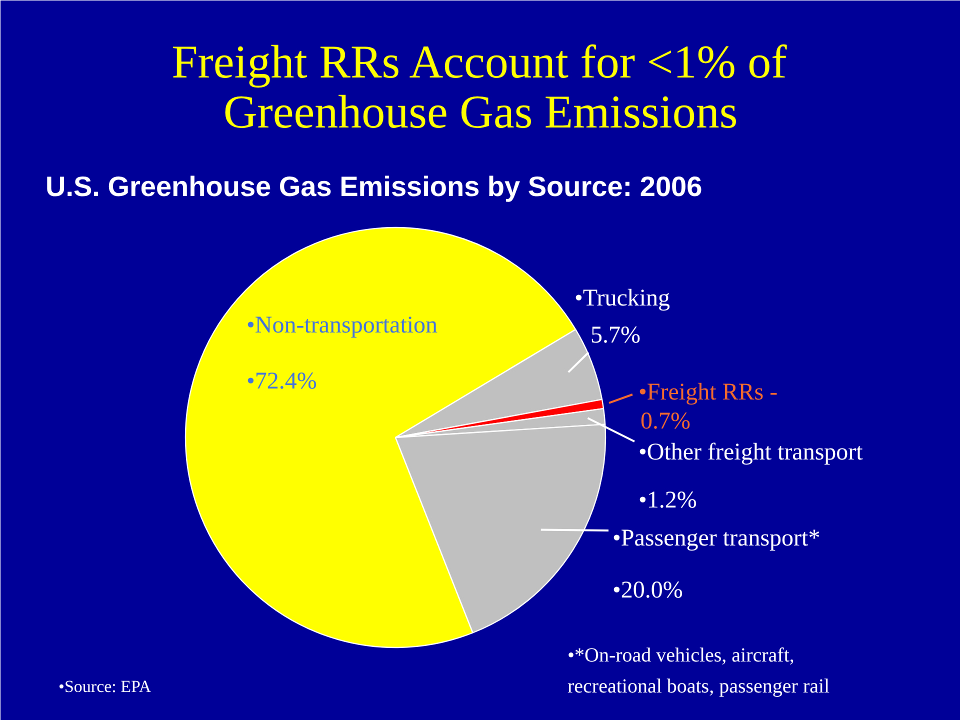  Describe the element at coordinates (374, 186) in the screenshot. I see `chart-subtitle: U.S. Greenhouse Gas Emissions by Source: 2006` at that location.